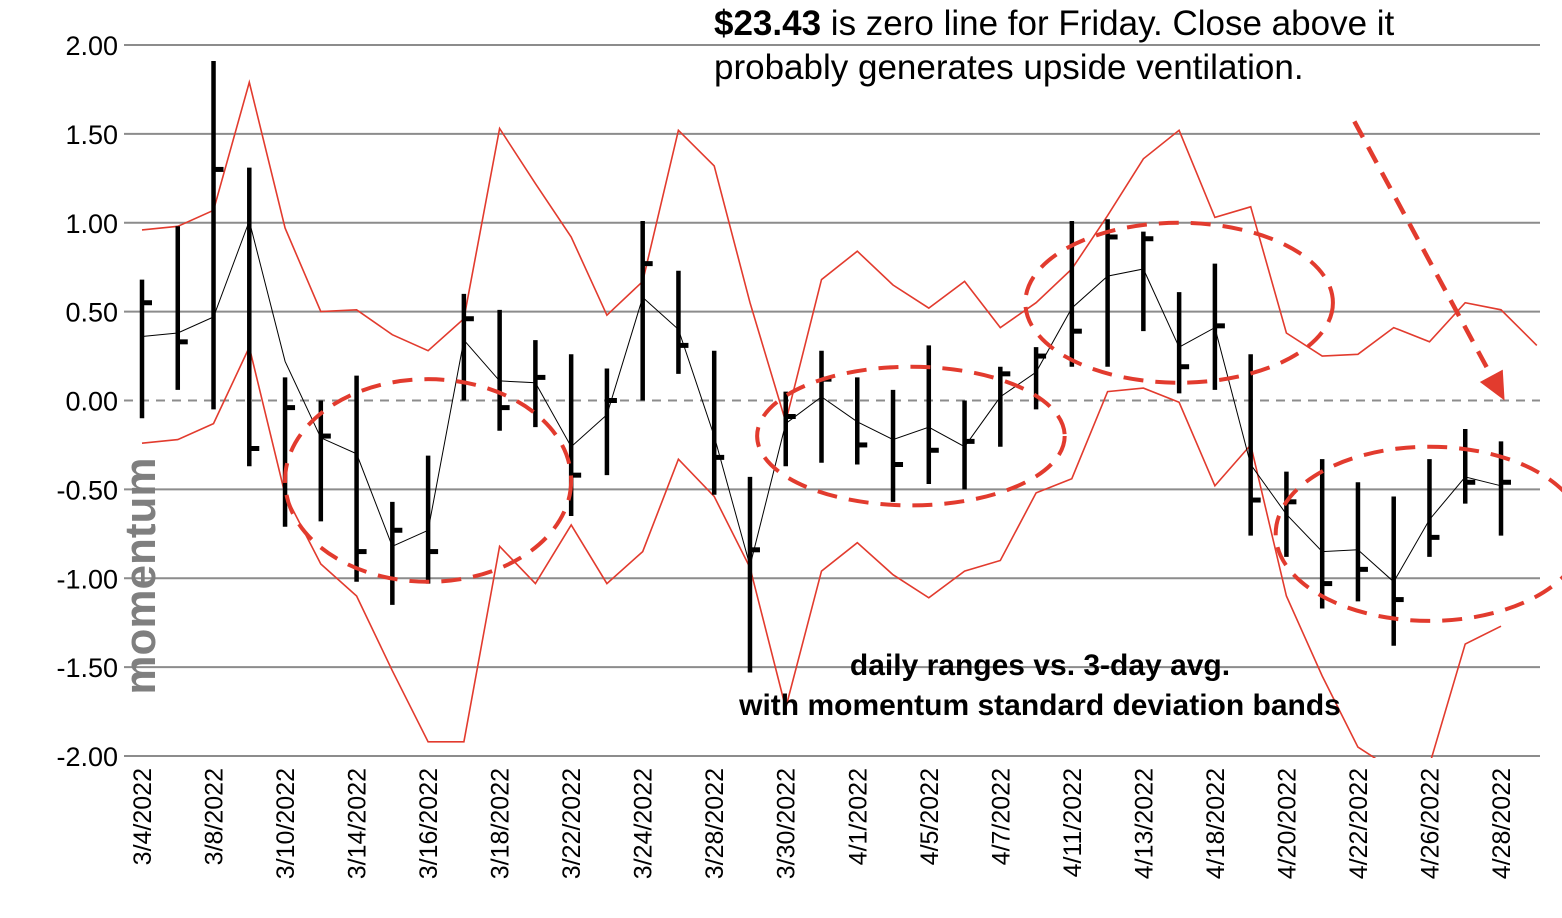 The height and width of the screenshot is (918, 1562). I want to click on y-tick-label: -2.00, so click(87, 757).